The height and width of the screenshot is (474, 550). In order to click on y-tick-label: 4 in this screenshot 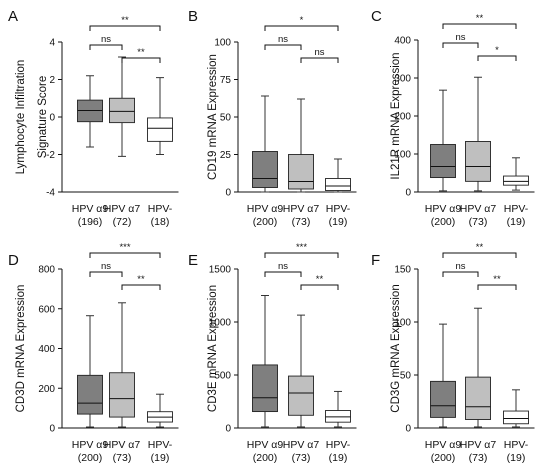, I will do `click(52, 43)`.